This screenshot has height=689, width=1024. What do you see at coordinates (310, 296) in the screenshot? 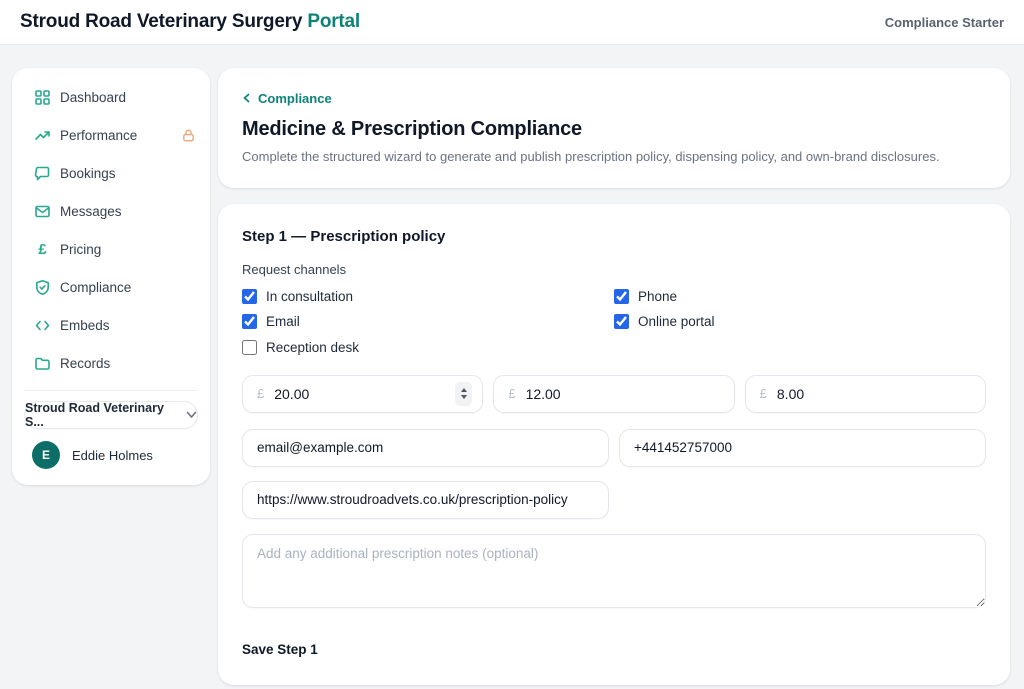
I see `checkbox-label: In consultation` at bounding box center [310, 296].